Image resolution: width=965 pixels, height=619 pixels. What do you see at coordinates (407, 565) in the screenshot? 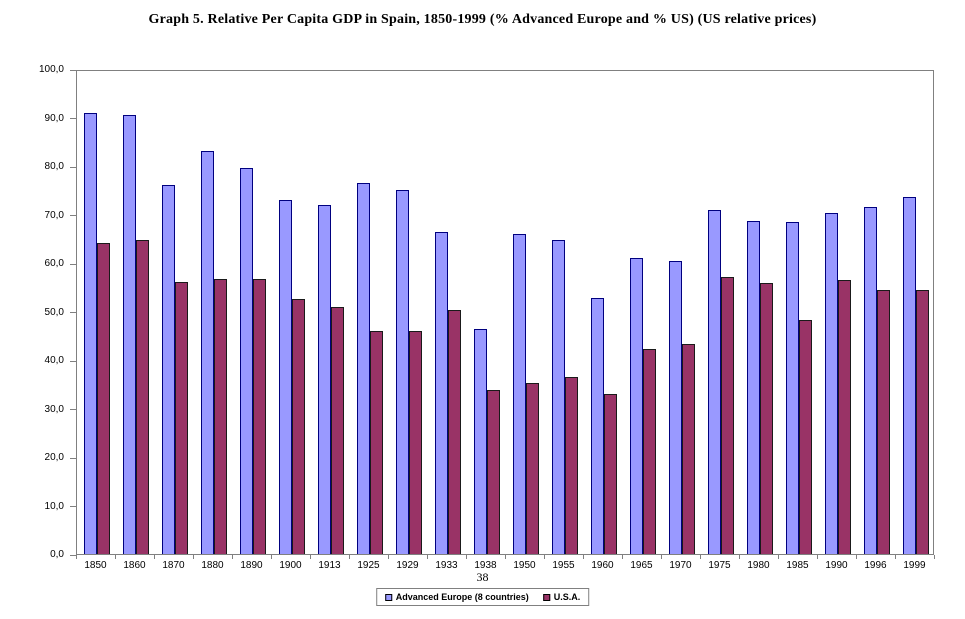
I see `x-tick-label: 1929` at bounding box center [407, 565].